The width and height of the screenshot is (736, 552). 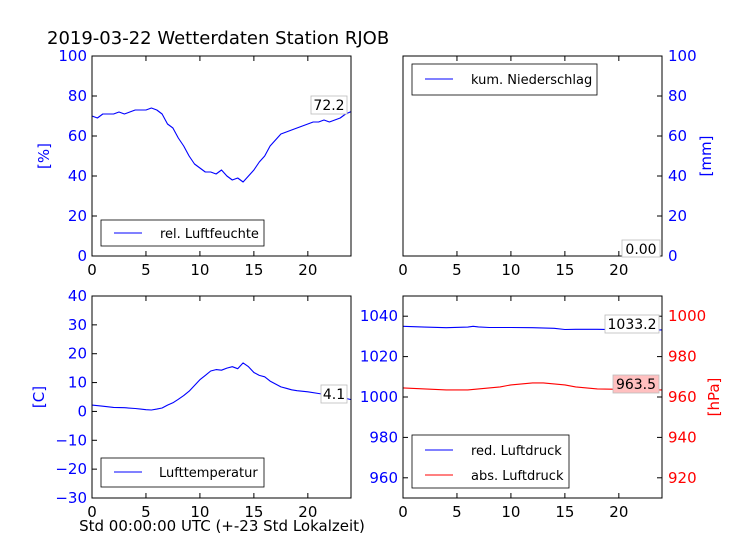 I want to click on humidity-ytick-label: 60, so click(x=77, y=136).